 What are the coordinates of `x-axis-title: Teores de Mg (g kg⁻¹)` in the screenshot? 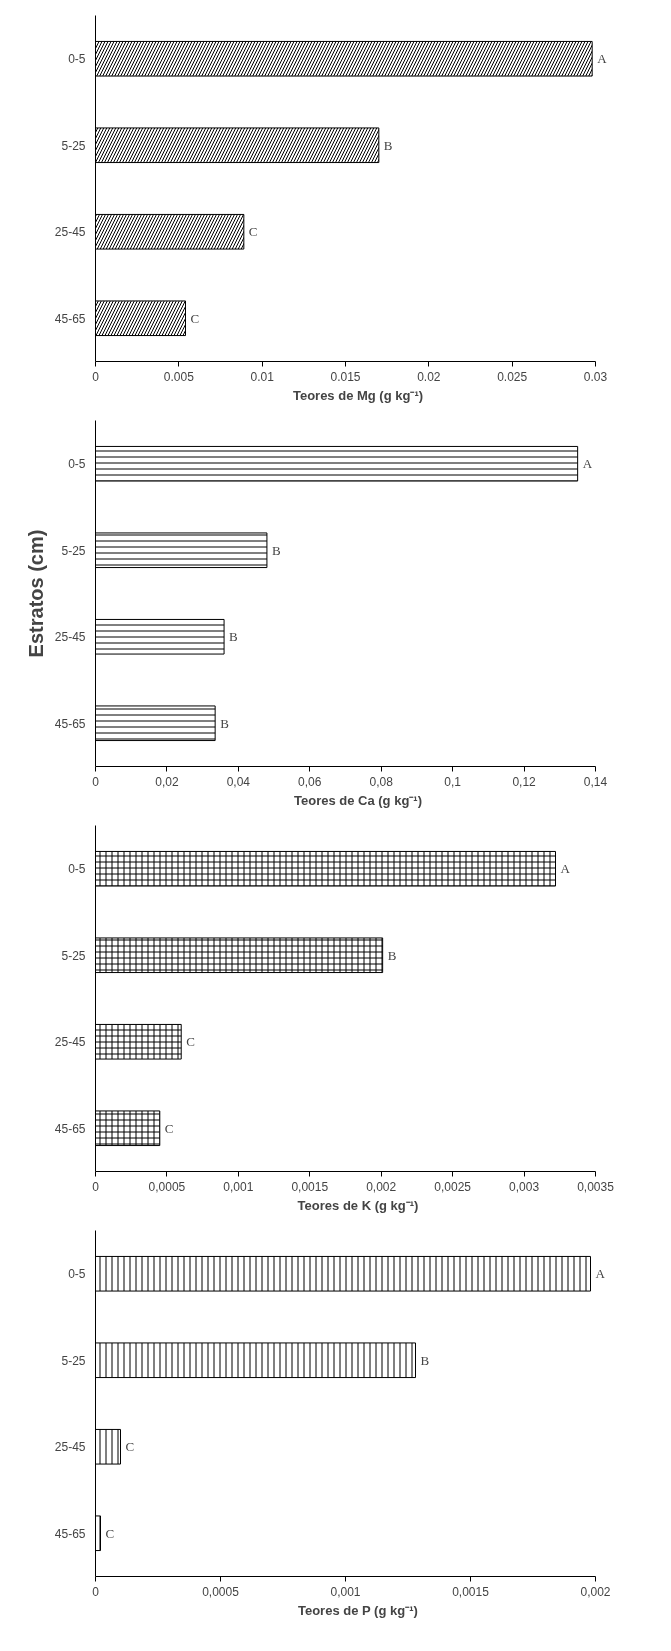 It's located at (358, 395).